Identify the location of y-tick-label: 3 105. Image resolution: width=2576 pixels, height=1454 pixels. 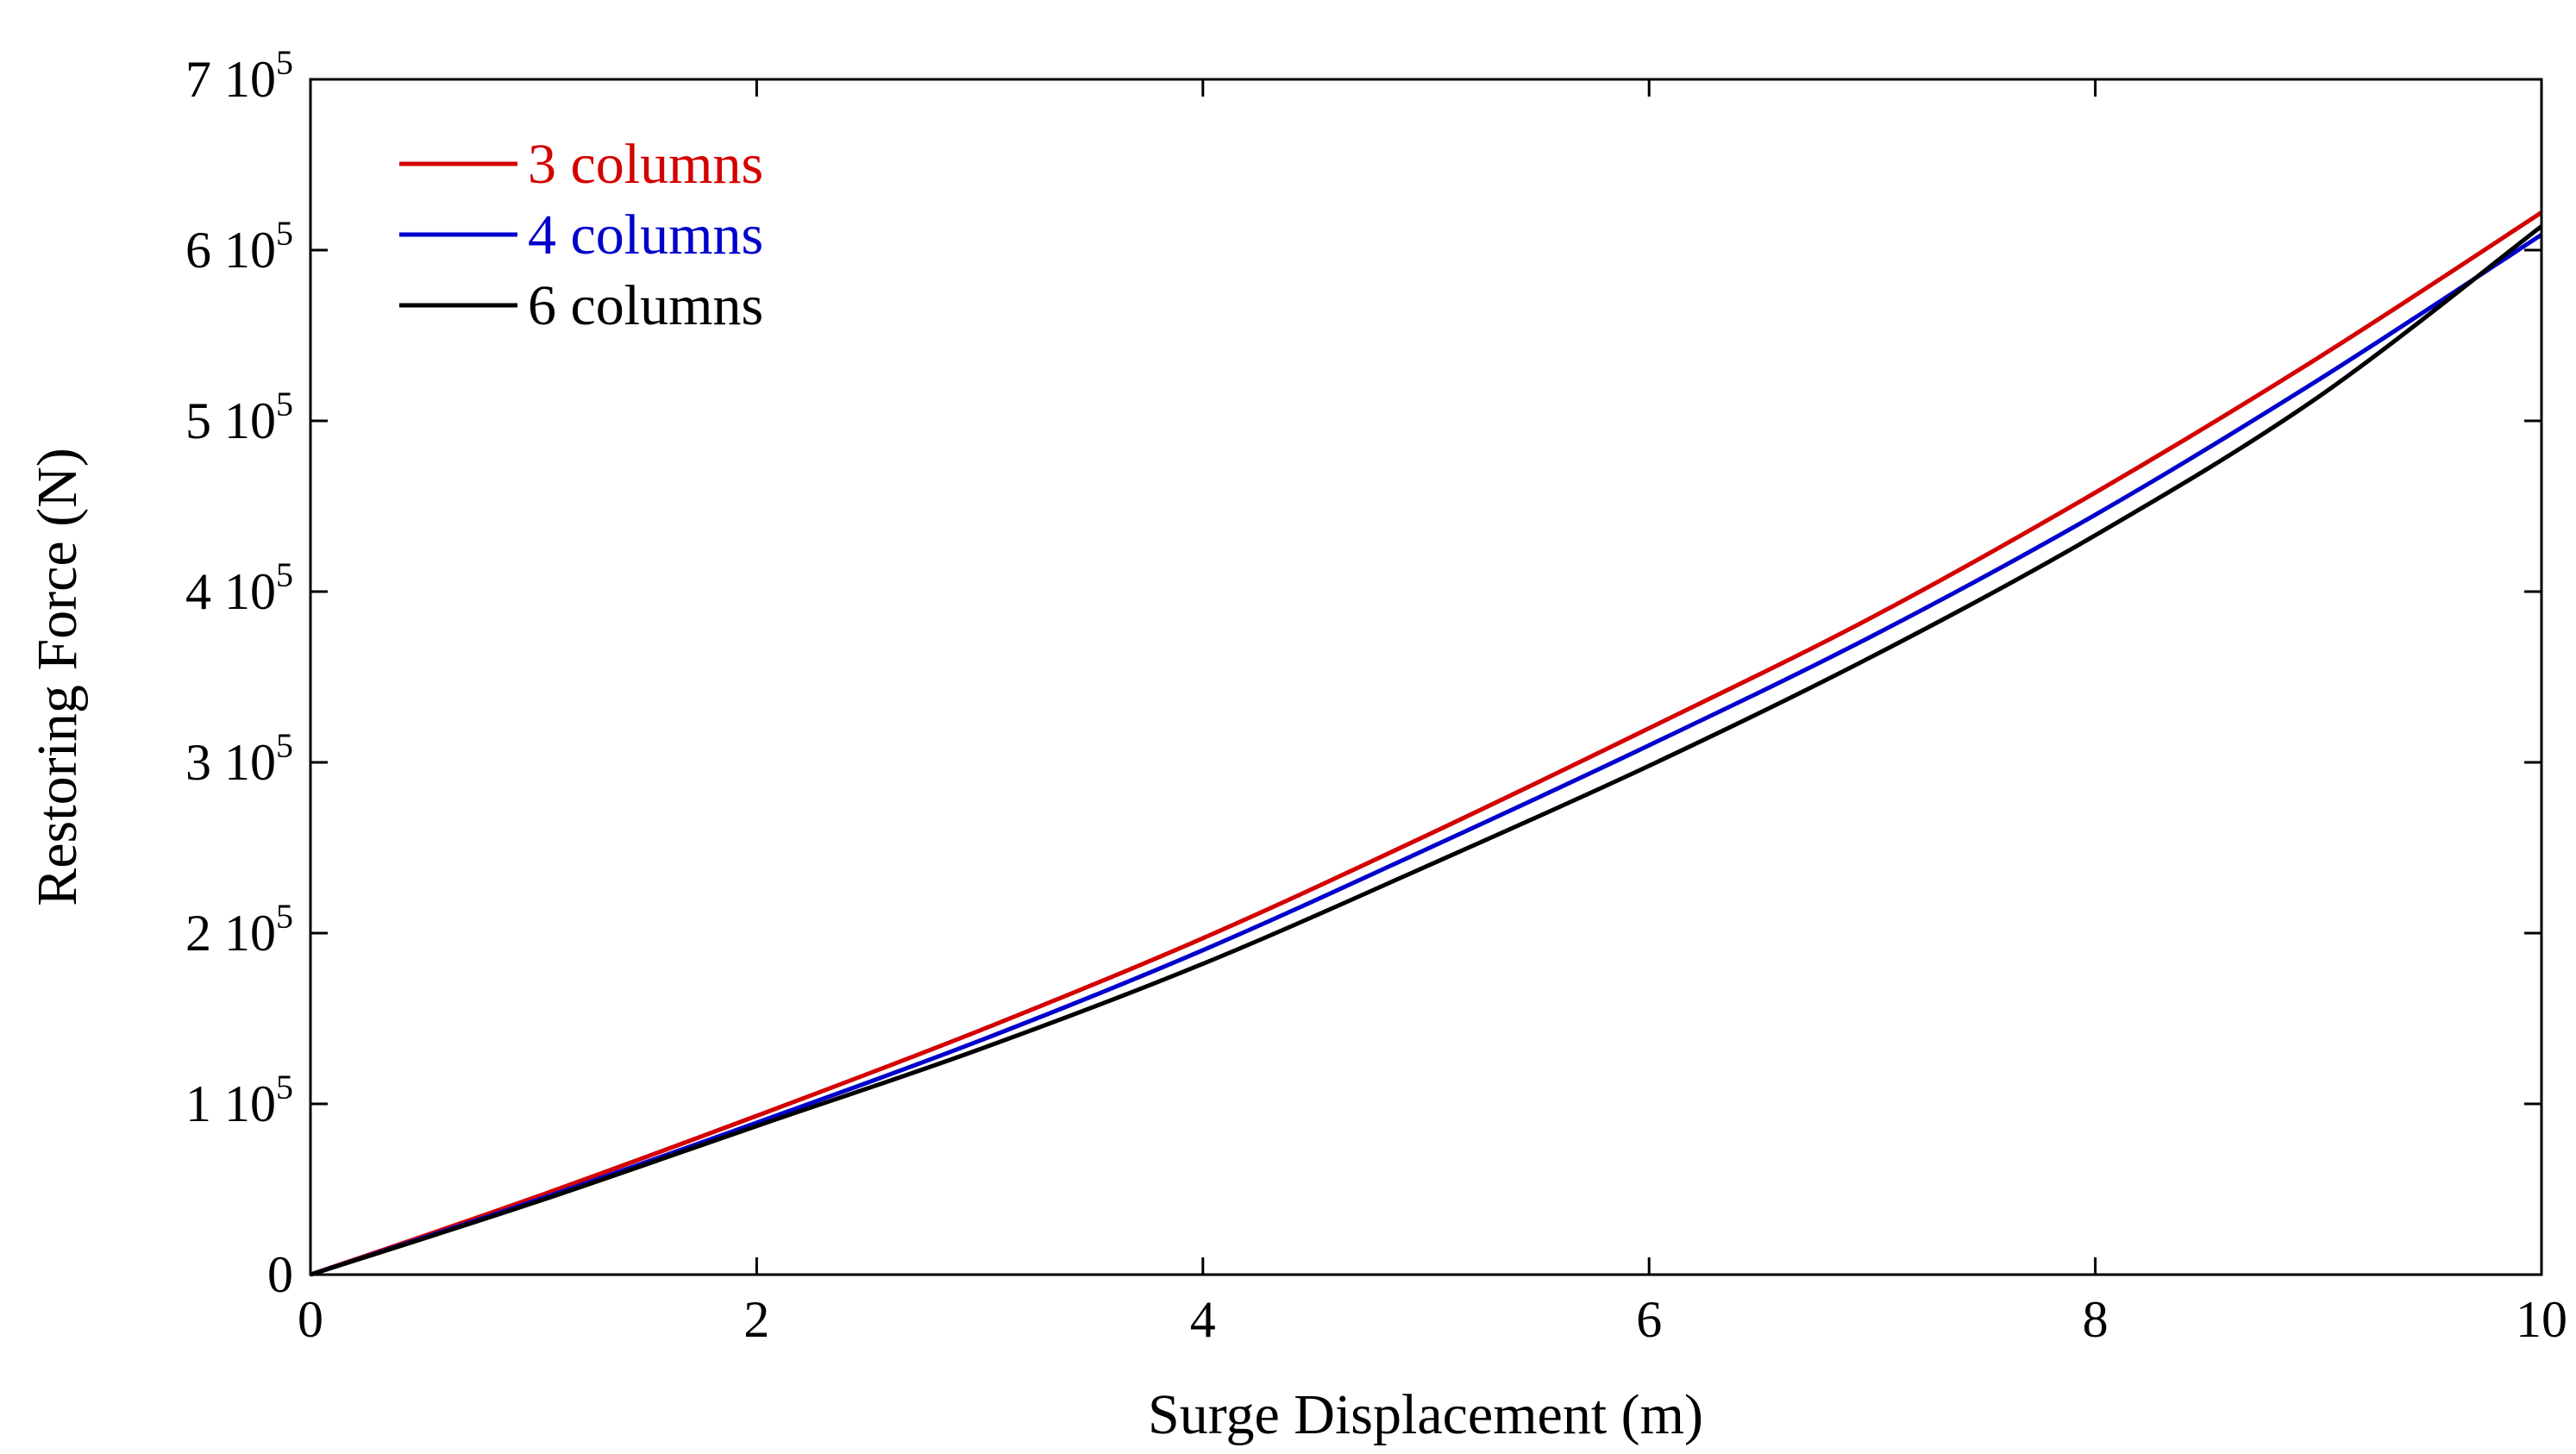
(239, 758).